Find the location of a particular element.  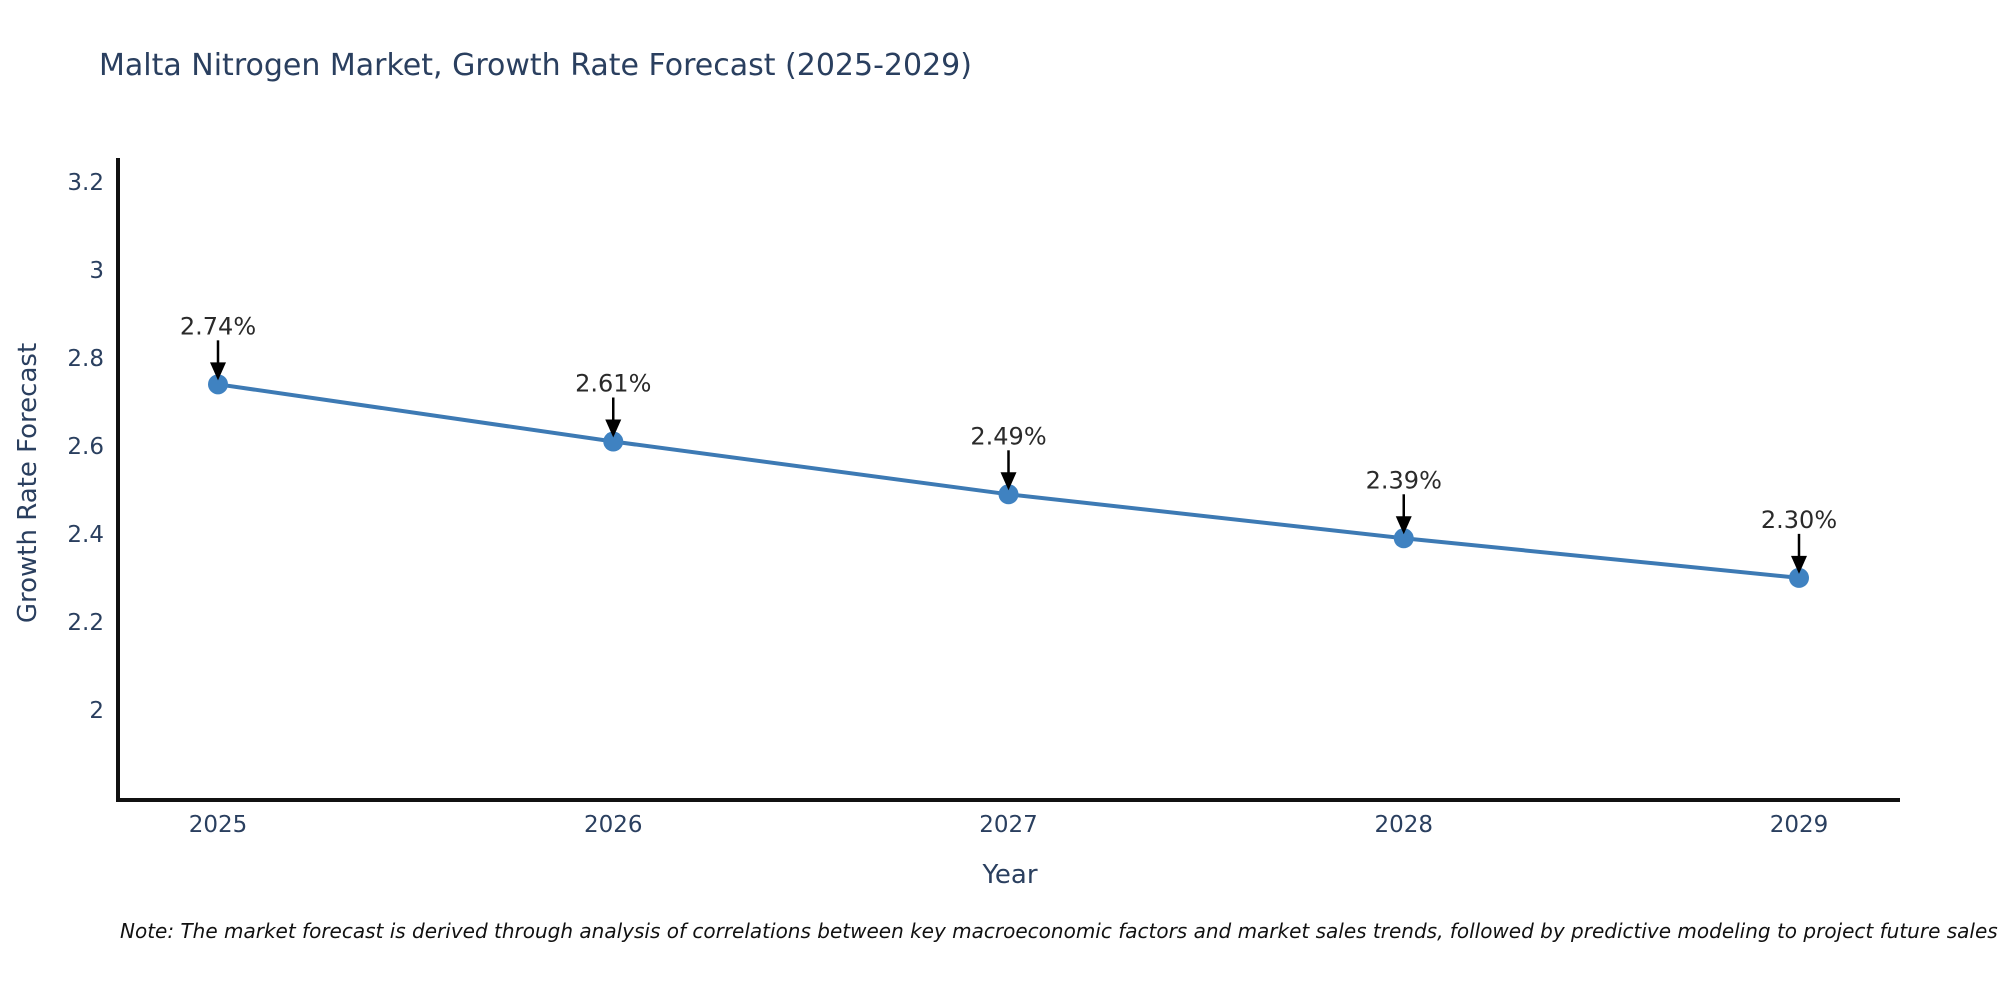

x-axis-title: Year is located at coordinates (1010, 875).